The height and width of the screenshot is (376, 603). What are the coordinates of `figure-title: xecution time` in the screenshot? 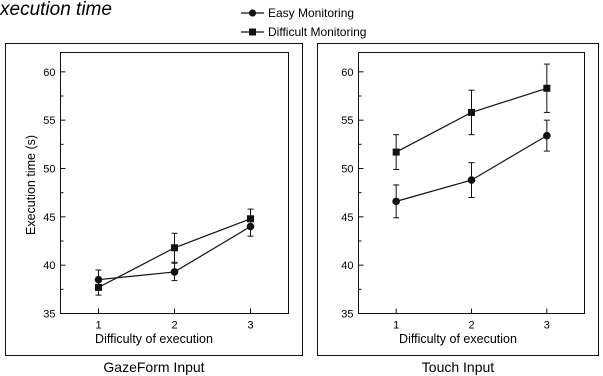 It's located at (56, 10).